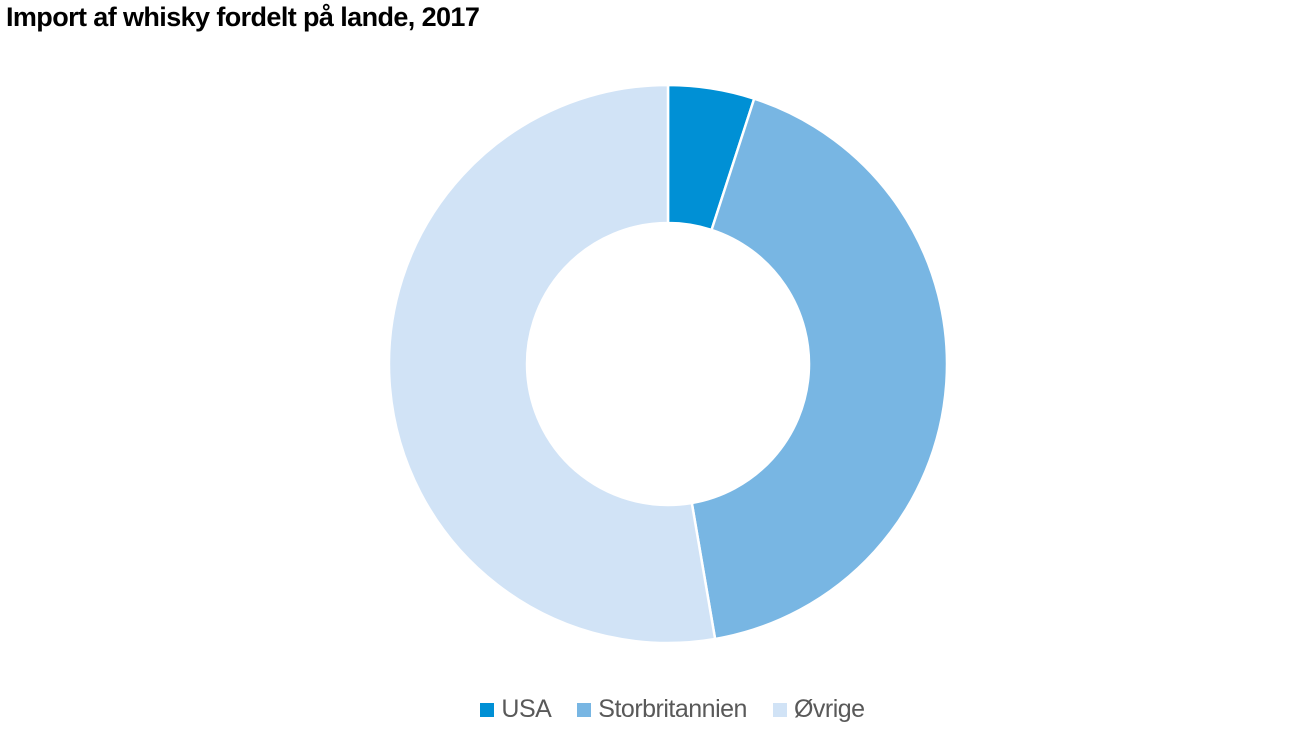 The image size is (1309, 733). I want to click on legend-label: Storbritannien, so click(672, 709).